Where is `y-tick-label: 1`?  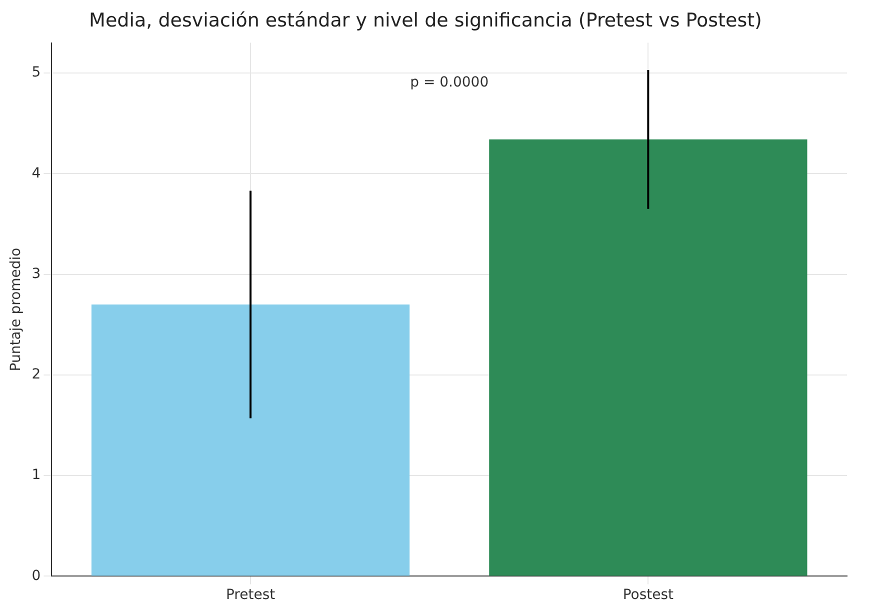 y-tick-label: 1 is located at coordinates (36, 475).